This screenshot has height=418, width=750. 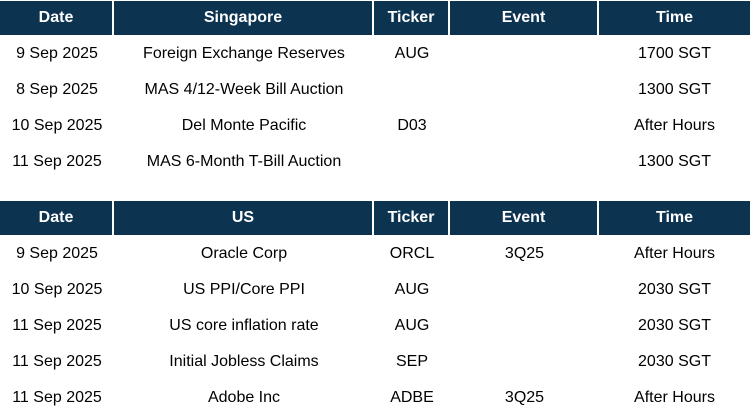 I want to click on cell-ticker: D03, so click(x=412, y=125).